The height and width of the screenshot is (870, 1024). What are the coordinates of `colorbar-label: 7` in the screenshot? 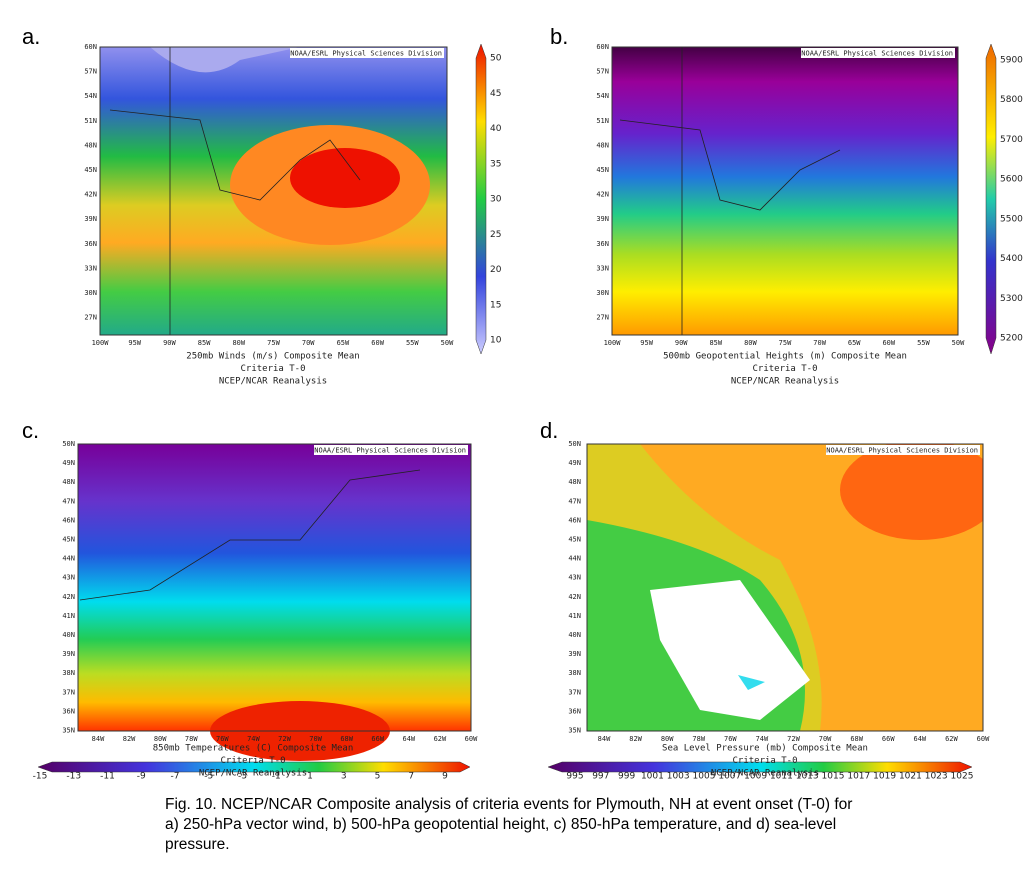 It's located at (411, 777).